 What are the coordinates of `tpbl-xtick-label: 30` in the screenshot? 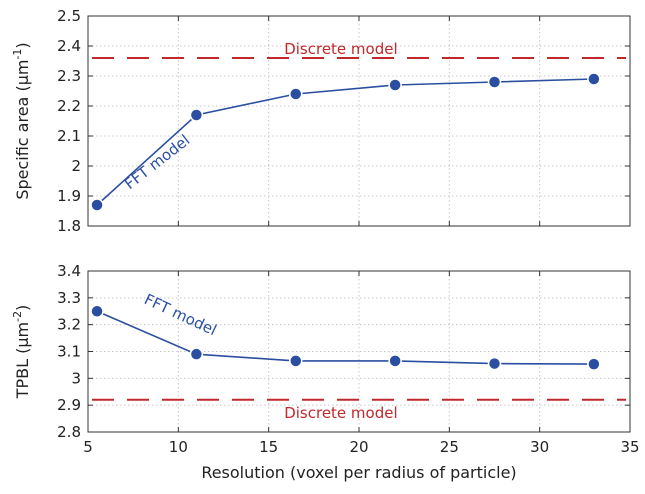 It's located at (539, 447).